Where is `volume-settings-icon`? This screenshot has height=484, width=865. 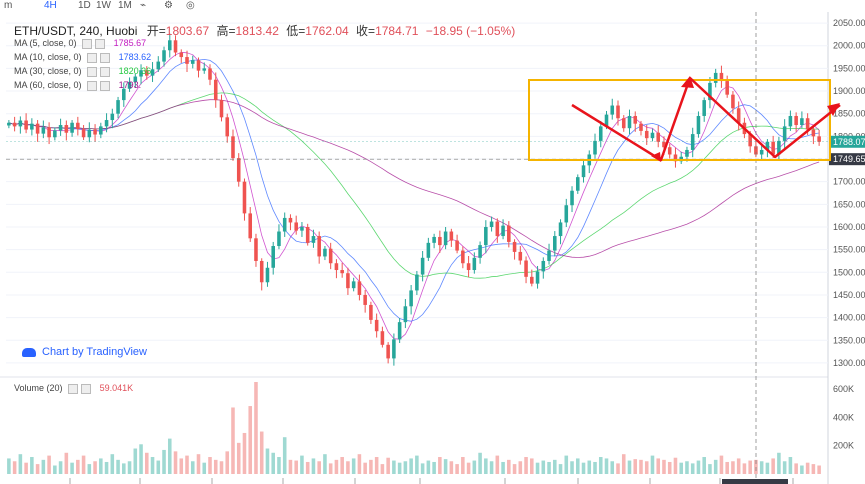
volume-settings-icon is located at coordinates (73, 388).